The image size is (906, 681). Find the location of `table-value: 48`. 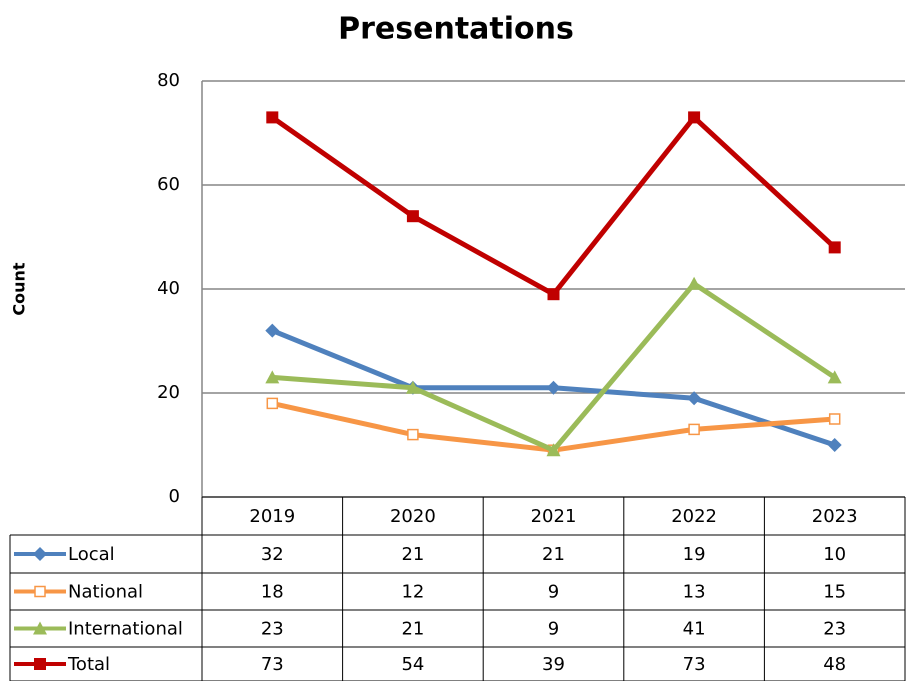

table-value: 48 is located at coordinates (834, 664).